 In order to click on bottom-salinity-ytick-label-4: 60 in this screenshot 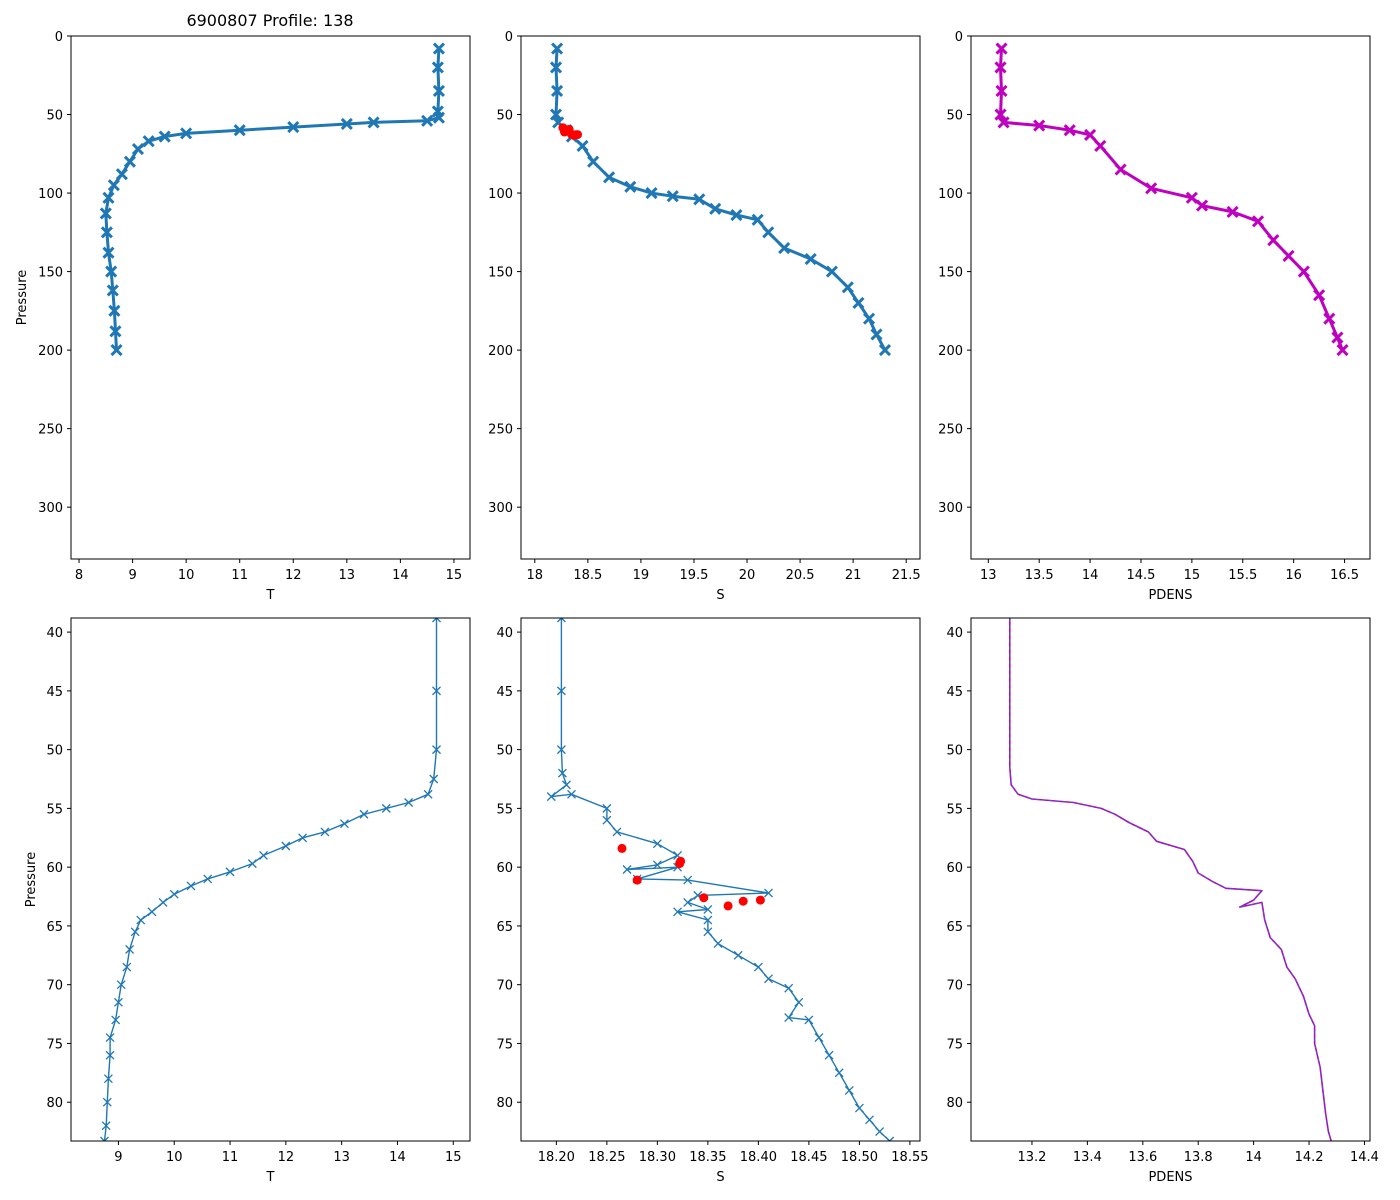, I will do `click(504, 868)`.